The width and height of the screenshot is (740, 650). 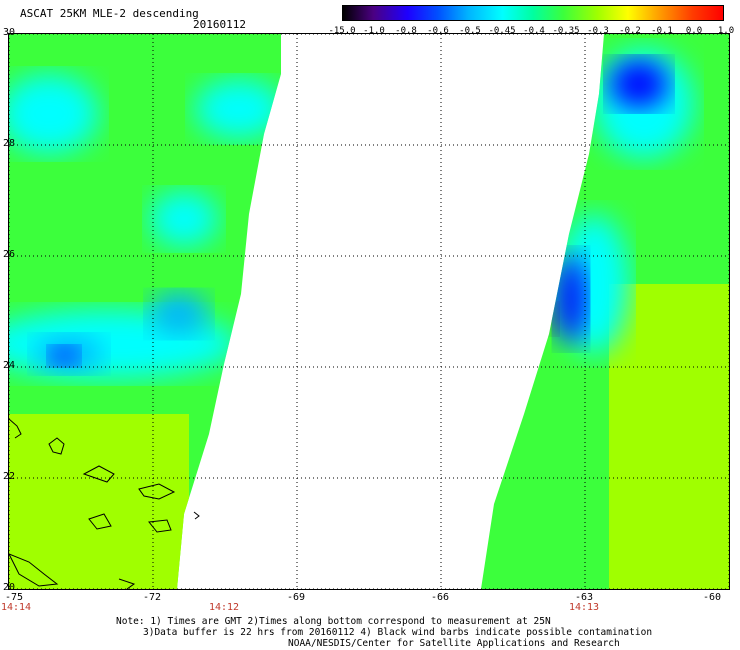 I want to click on colorbar-tick-label: 0.0, so click(x=694, y=31).